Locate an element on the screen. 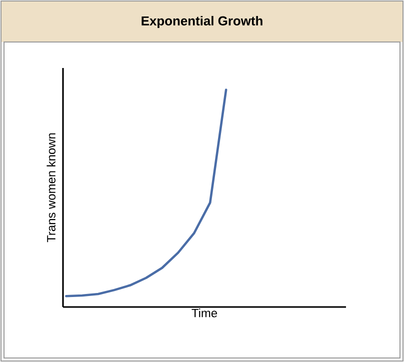 The height and width of the screenshot is (362, 404). x-axis-title: Time is located at coordinates (205, 313).